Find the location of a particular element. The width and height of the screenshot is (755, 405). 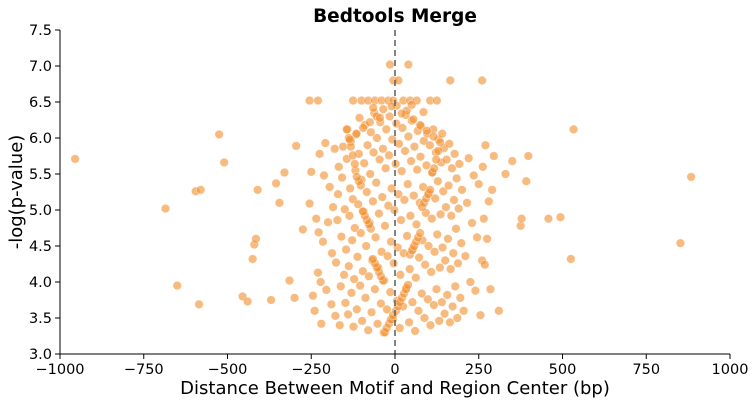

x-tick-label: 750 is located at coordinates (646, 370).